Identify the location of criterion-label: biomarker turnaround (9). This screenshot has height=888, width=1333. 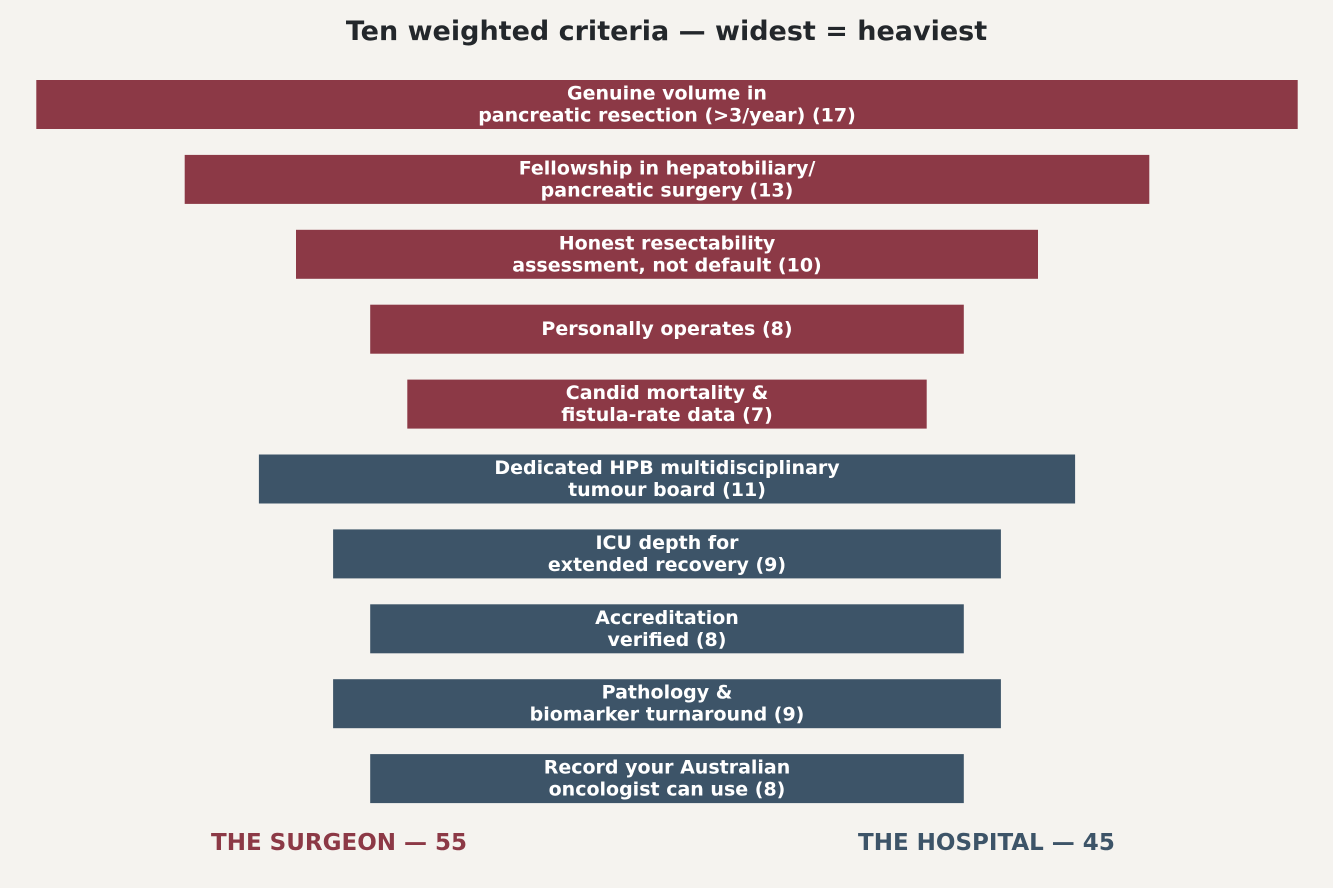
(667, 715).